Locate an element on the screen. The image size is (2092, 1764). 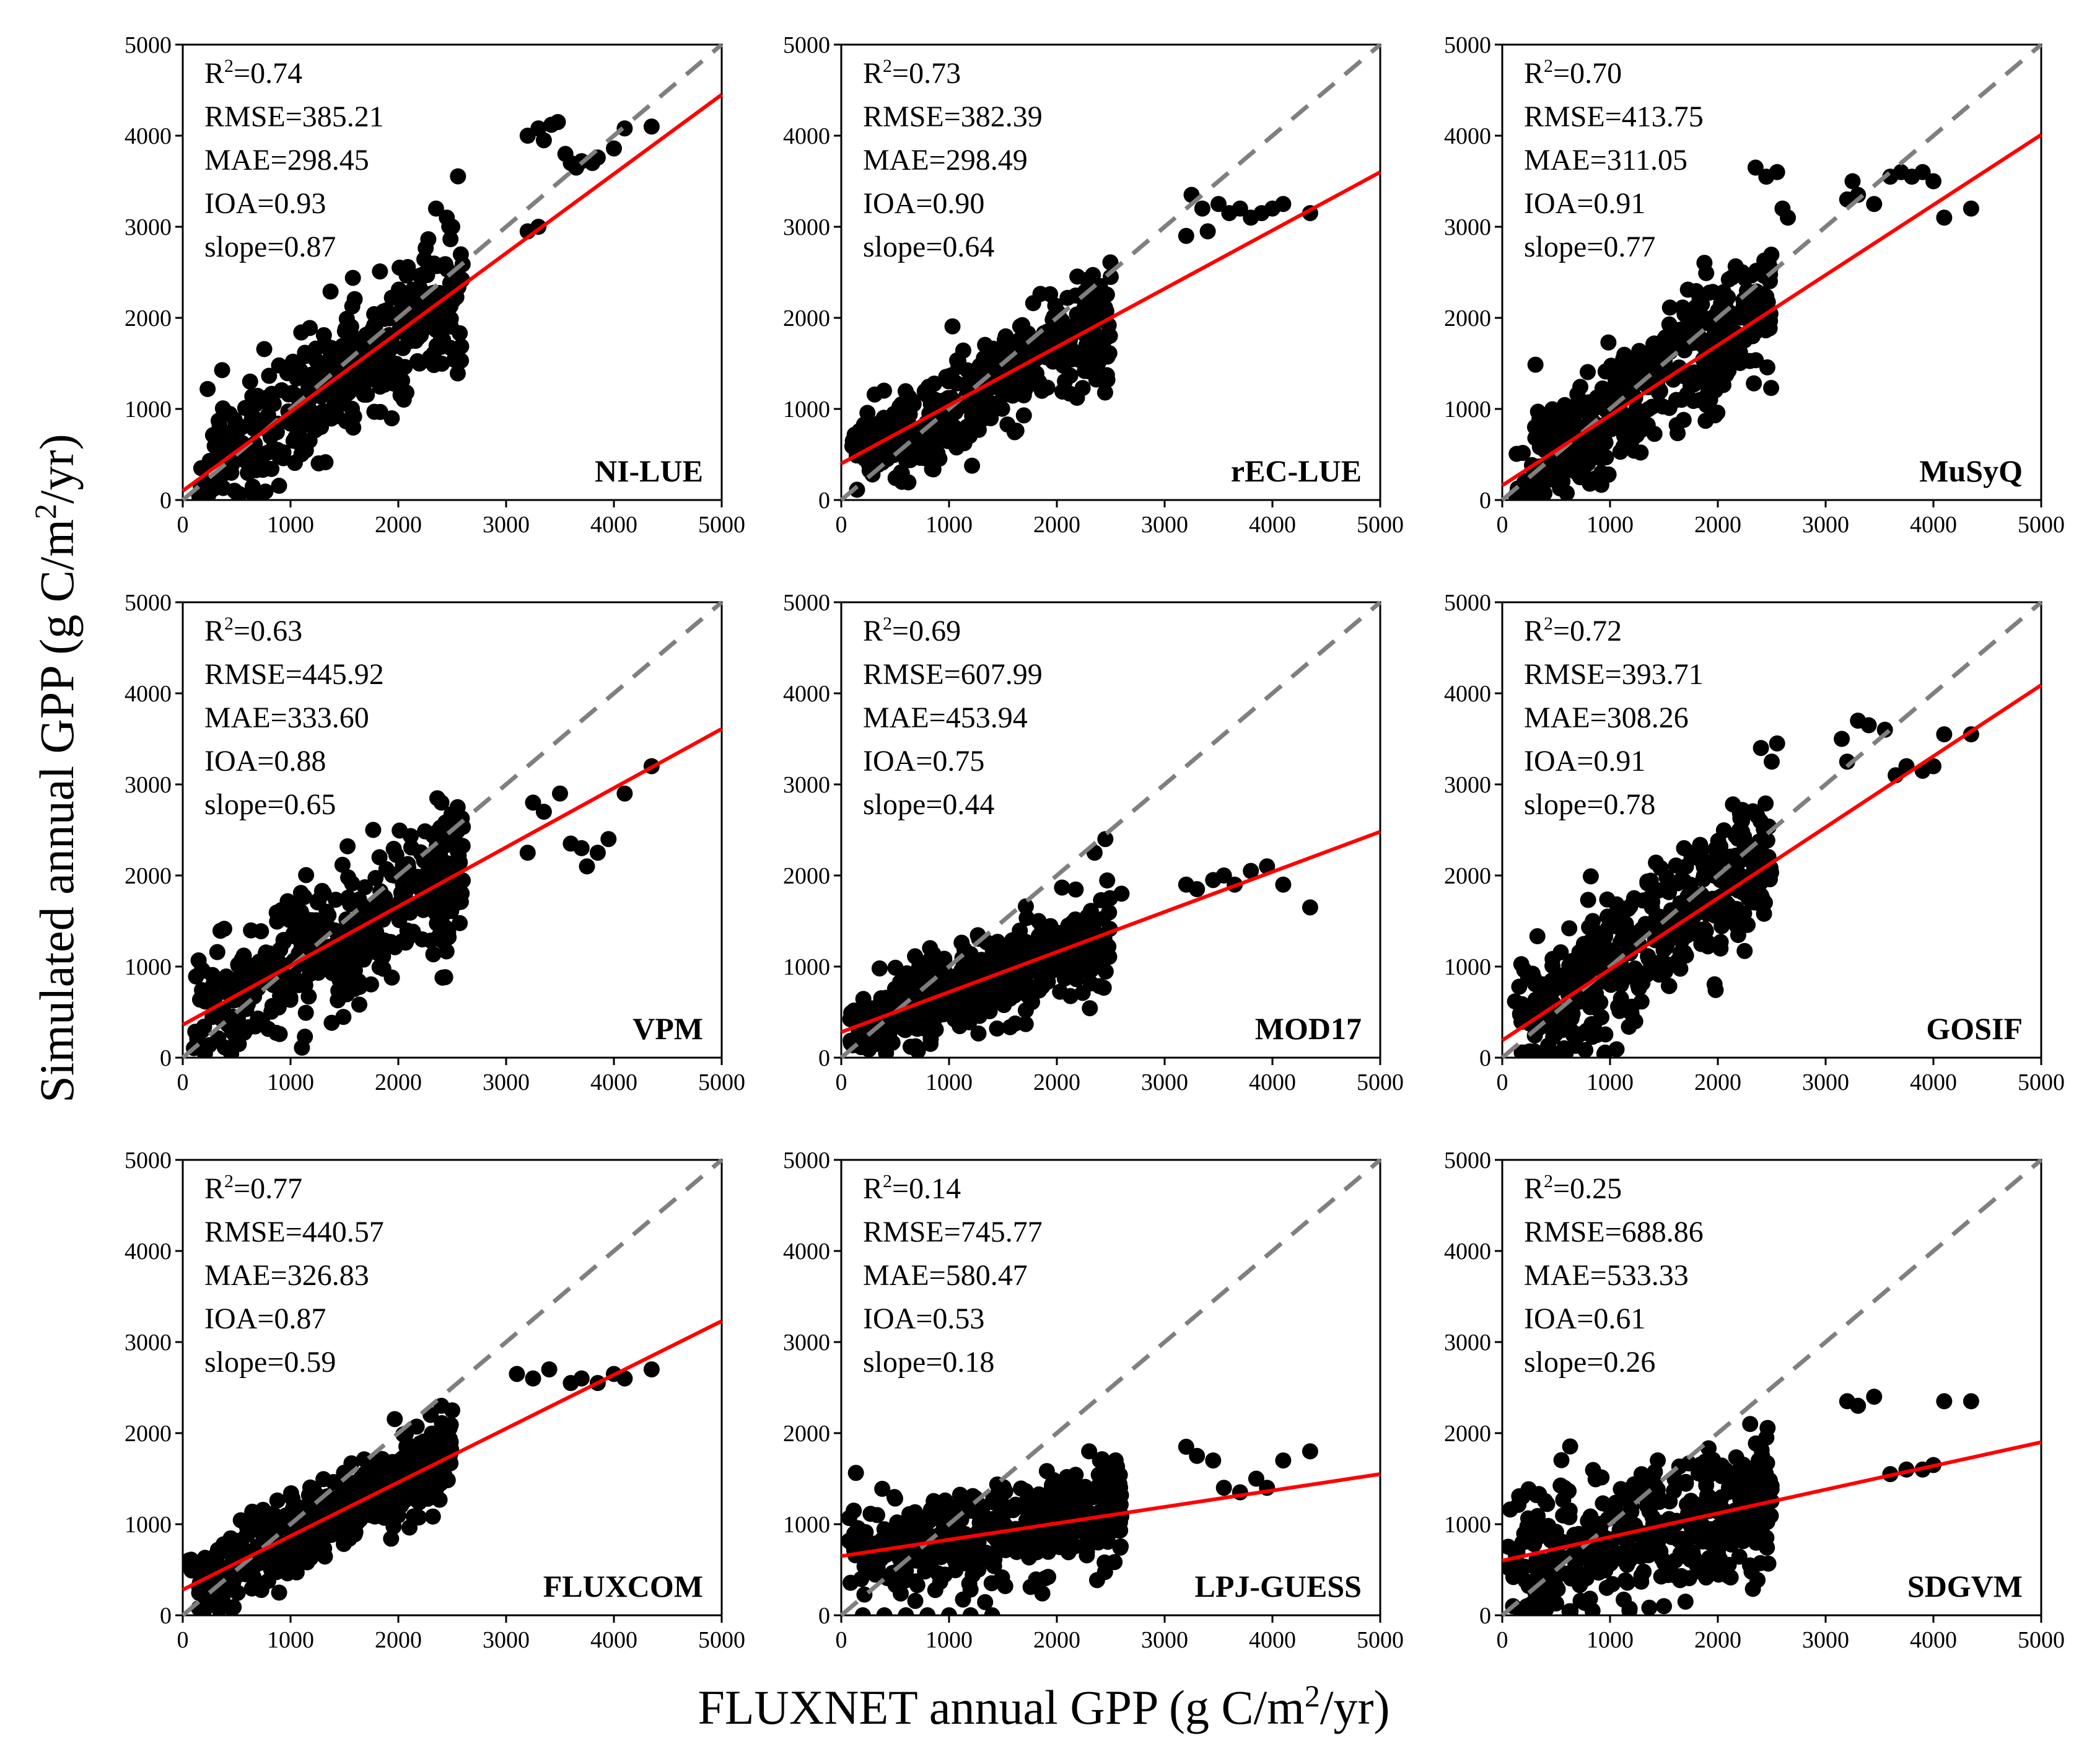
point-group is located at coordinates (1080, 944).